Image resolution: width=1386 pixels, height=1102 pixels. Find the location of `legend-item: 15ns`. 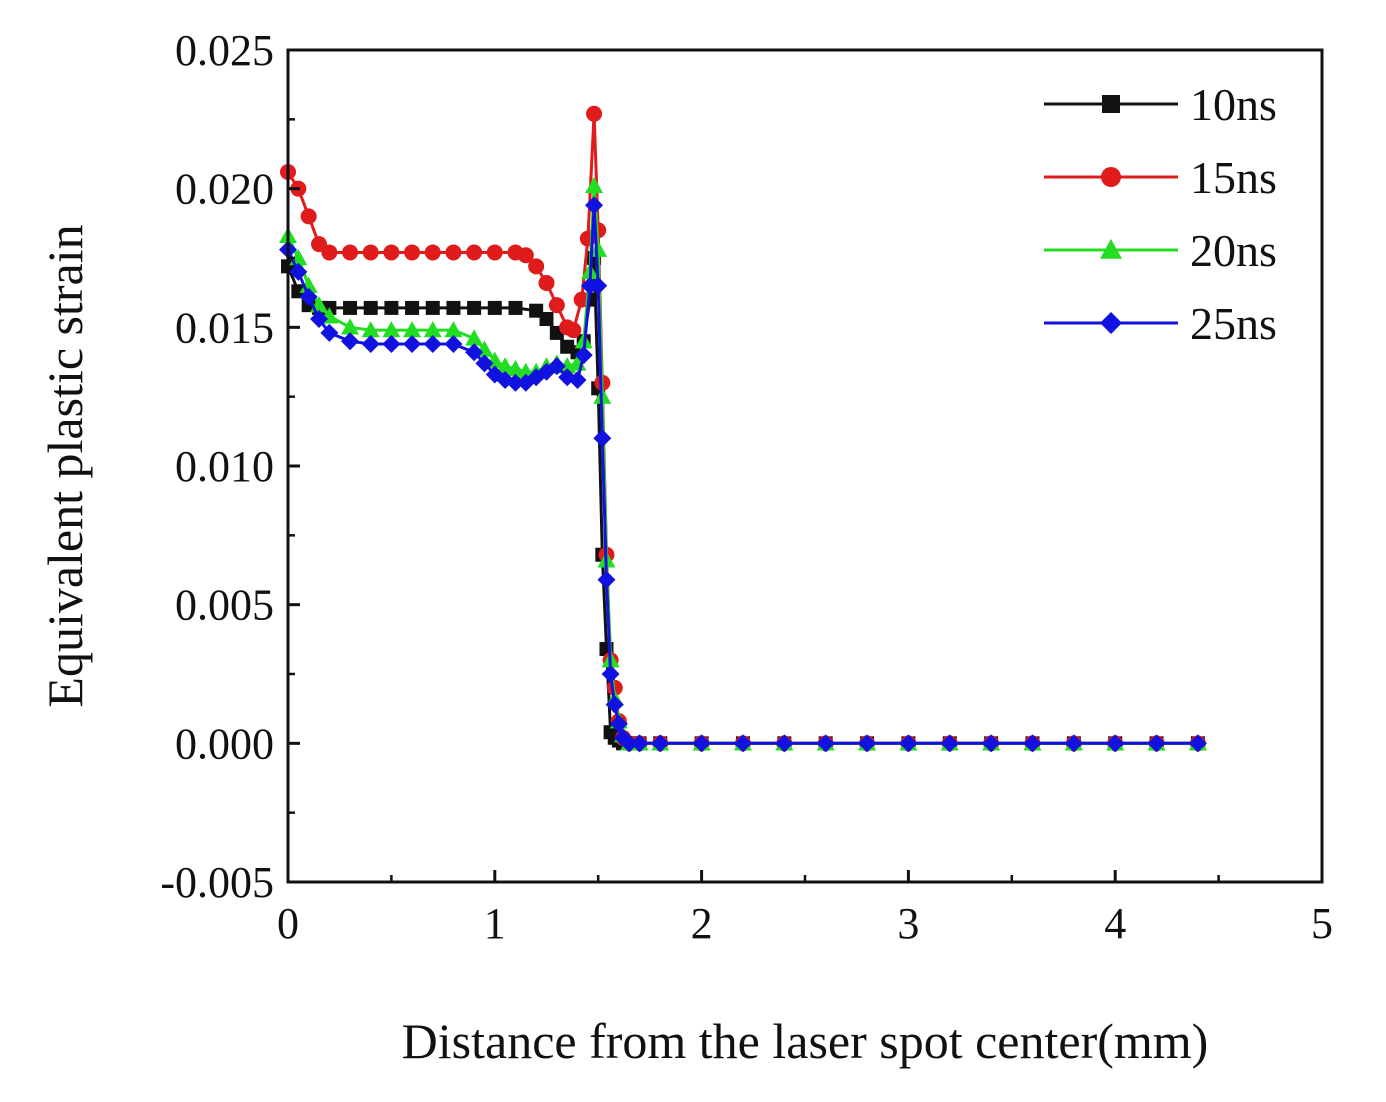

legend-item: 15ns is located at coordinates (1160, 177).